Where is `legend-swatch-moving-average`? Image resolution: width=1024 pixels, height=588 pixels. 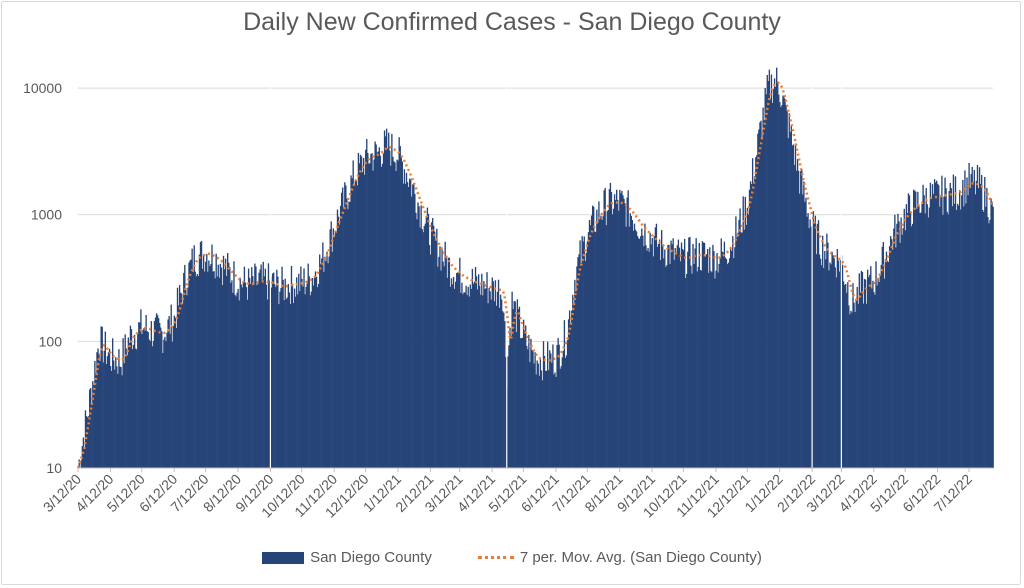
legend-swatch-moving-average is located at coordinates (495, 557).